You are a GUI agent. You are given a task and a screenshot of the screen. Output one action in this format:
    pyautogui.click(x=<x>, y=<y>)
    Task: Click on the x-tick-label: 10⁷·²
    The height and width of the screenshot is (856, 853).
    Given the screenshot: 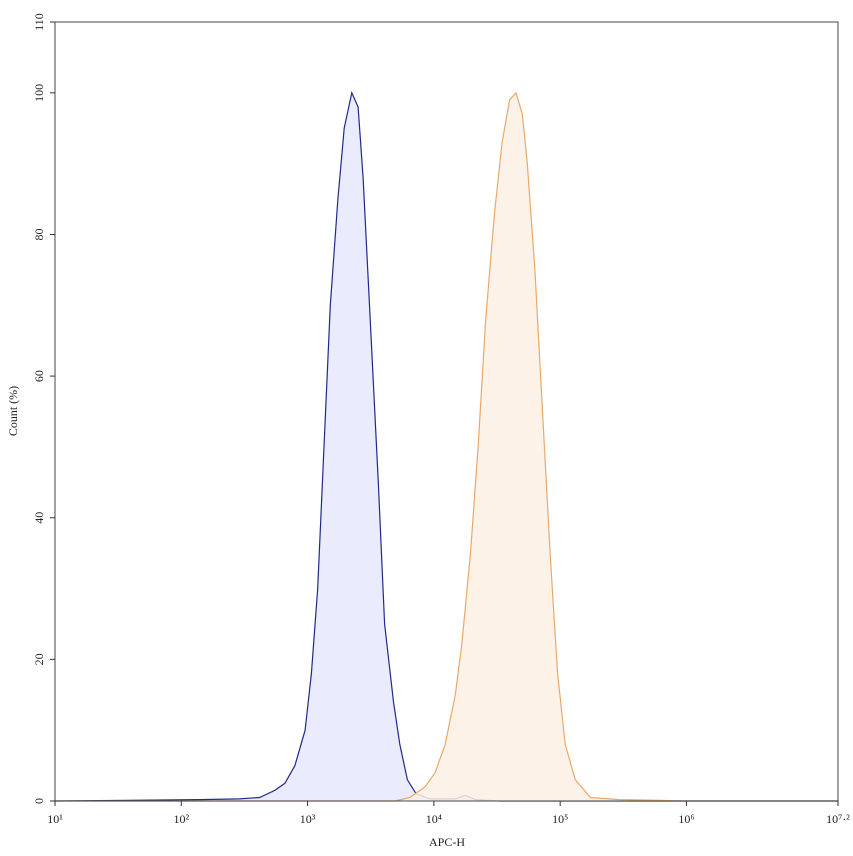 What is the action you would take?
    pyautogui.click(x=838, y=819)
    